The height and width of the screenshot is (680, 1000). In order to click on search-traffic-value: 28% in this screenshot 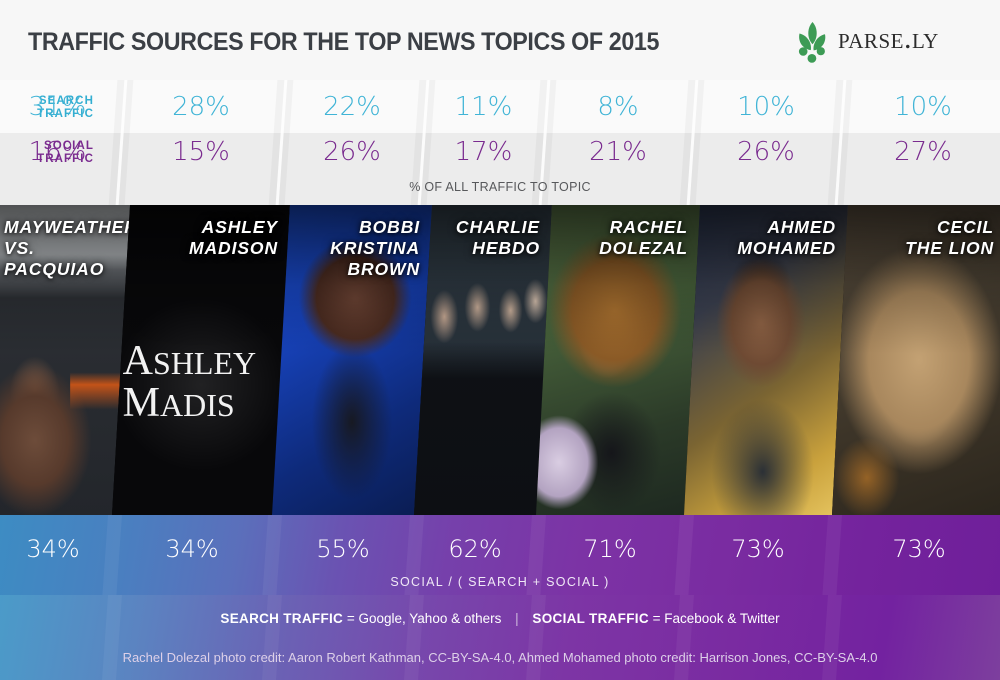, I will do `click(201, 107)`.